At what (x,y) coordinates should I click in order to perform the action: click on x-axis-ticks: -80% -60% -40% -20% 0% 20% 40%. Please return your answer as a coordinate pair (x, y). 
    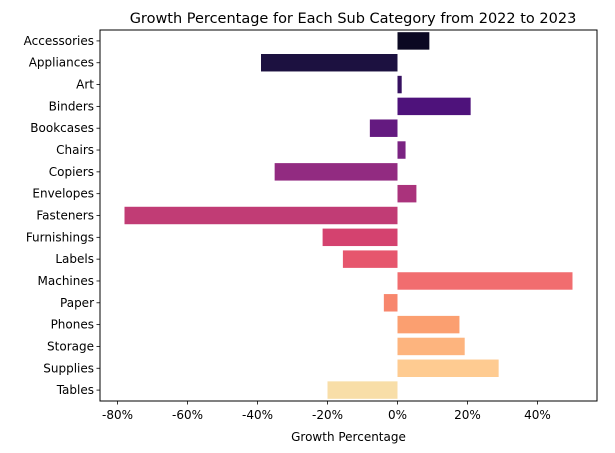
    Looking at the image, I should click on (326, 411).